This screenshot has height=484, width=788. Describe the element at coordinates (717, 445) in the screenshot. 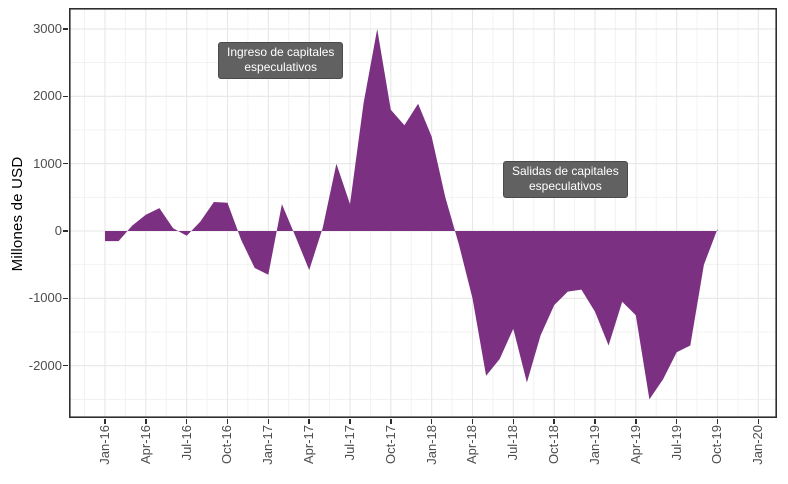

I see `x-tick-label: Oct-19` at that location.